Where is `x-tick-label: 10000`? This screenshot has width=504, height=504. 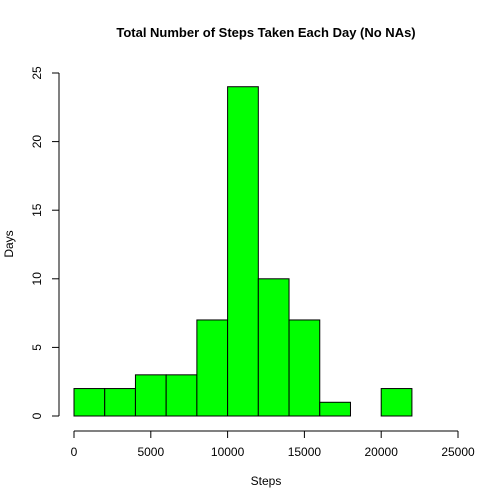
x-tick-label: 10000 is located at coordinates (228, 452).